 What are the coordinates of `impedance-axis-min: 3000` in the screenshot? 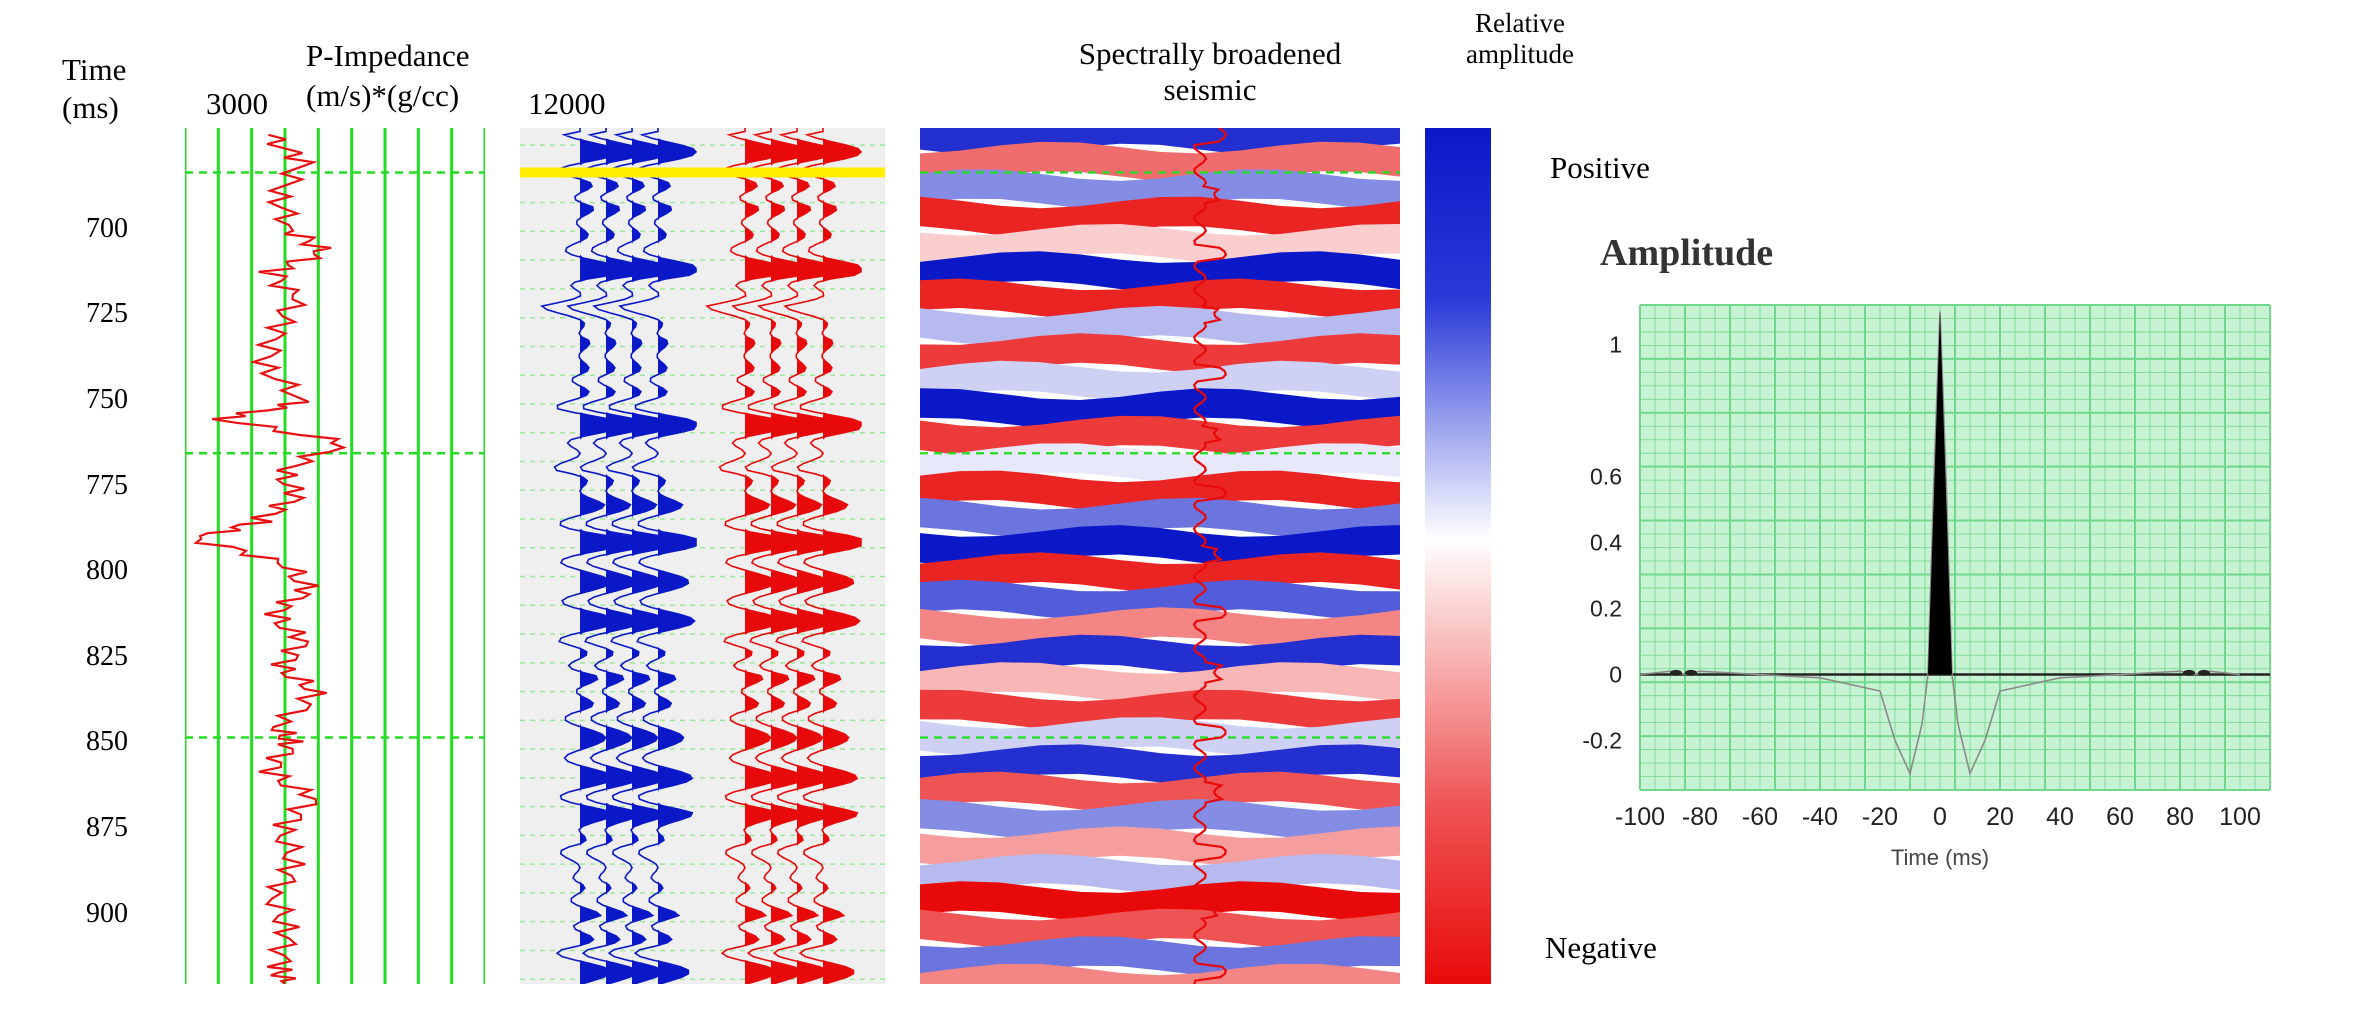 It's located at (237, 103).